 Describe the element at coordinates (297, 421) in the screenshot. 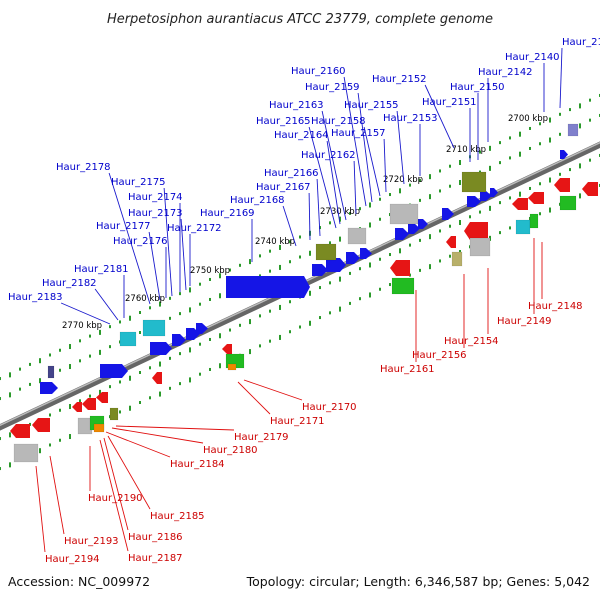

I see `gene-label: Haur_2171` at that location.